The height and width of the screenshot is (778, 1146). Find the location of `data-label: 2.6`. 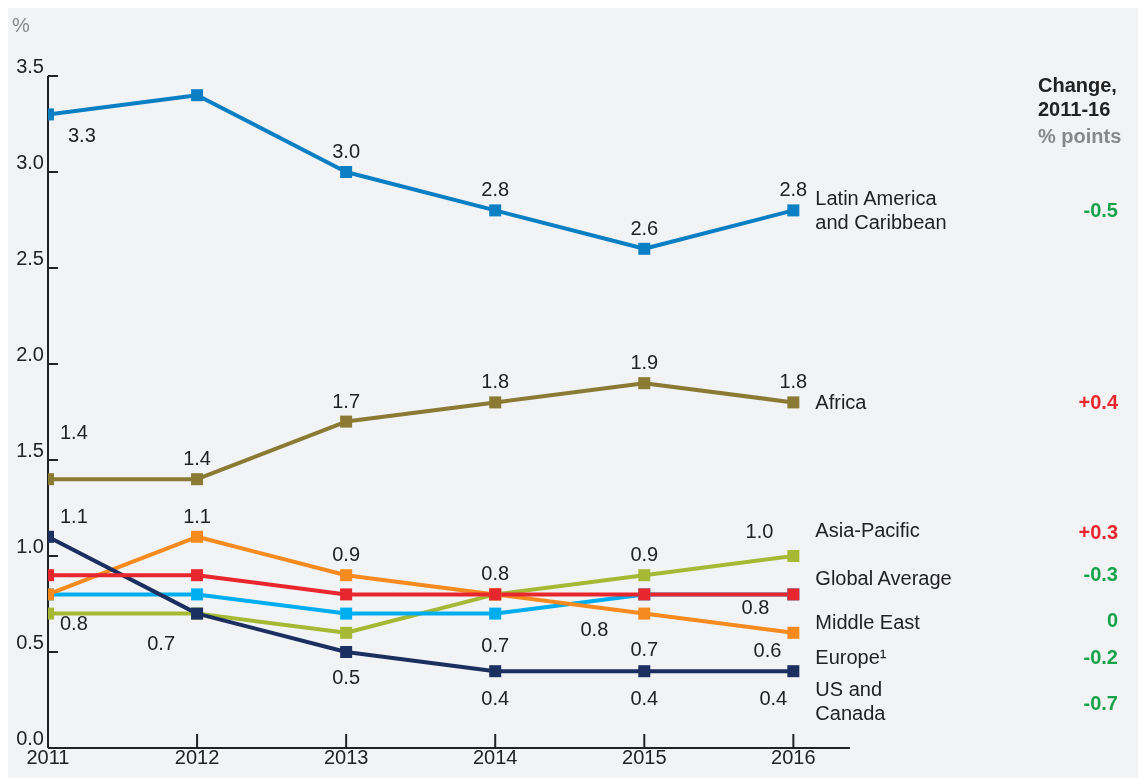

data-label: 2.6 is located at coordinates (644, 227).